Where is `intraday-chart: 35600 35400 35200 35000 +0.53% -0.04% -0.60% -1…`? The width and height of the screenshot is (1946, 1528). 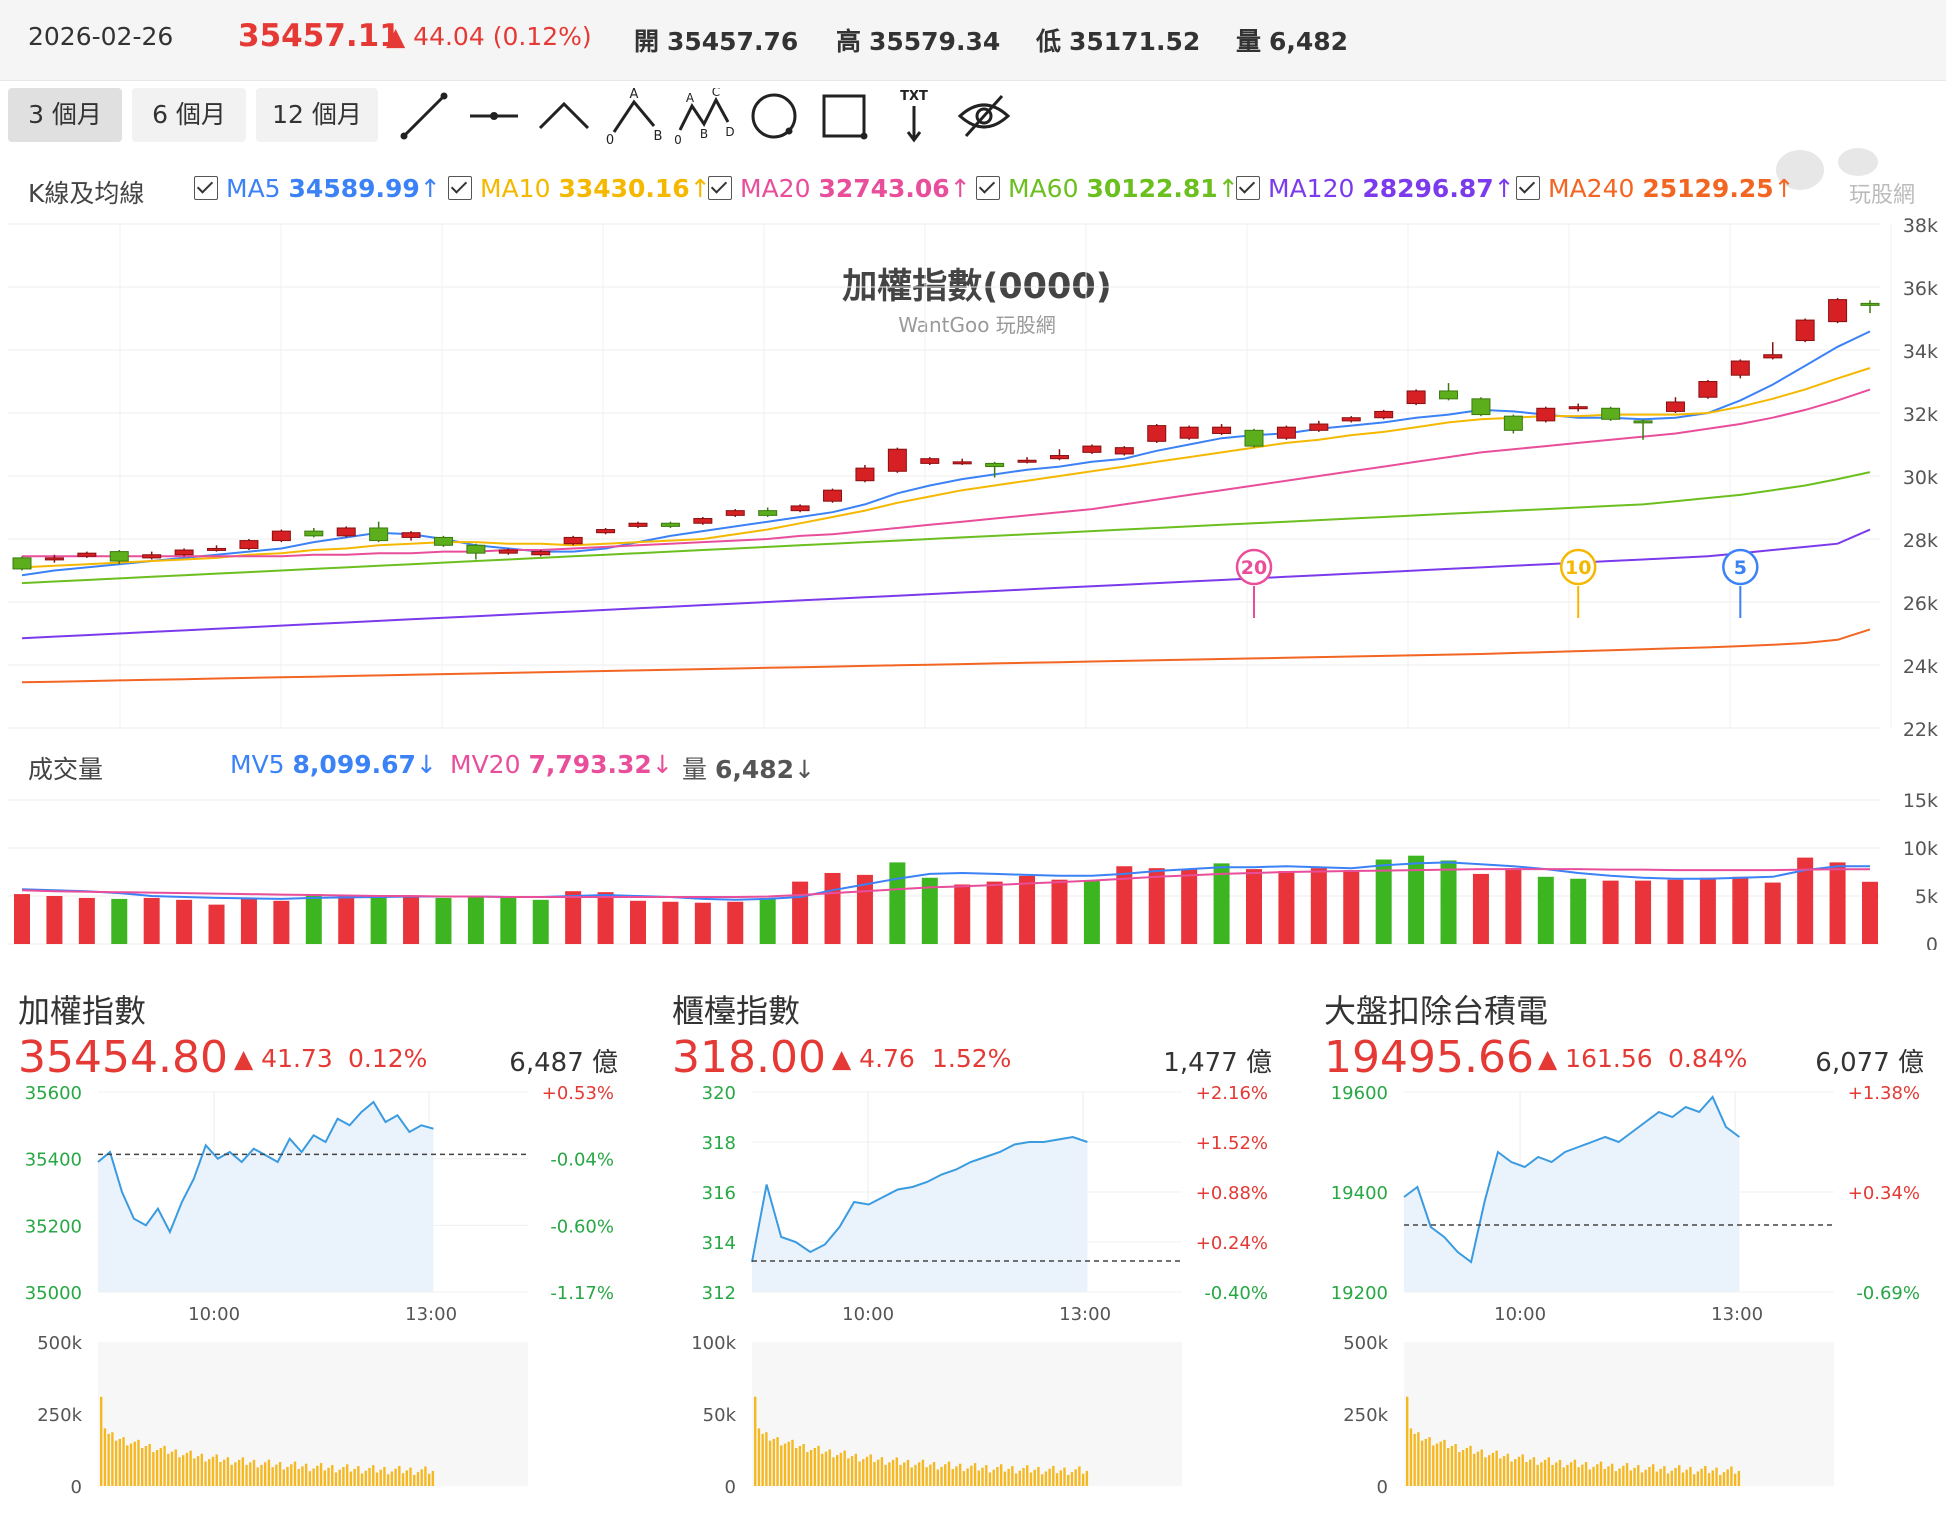 intraday-chart: 35600 35400 35200 35000 +0.53% -0.04% -0.60% -1… is located at coordinates (320, 1304).